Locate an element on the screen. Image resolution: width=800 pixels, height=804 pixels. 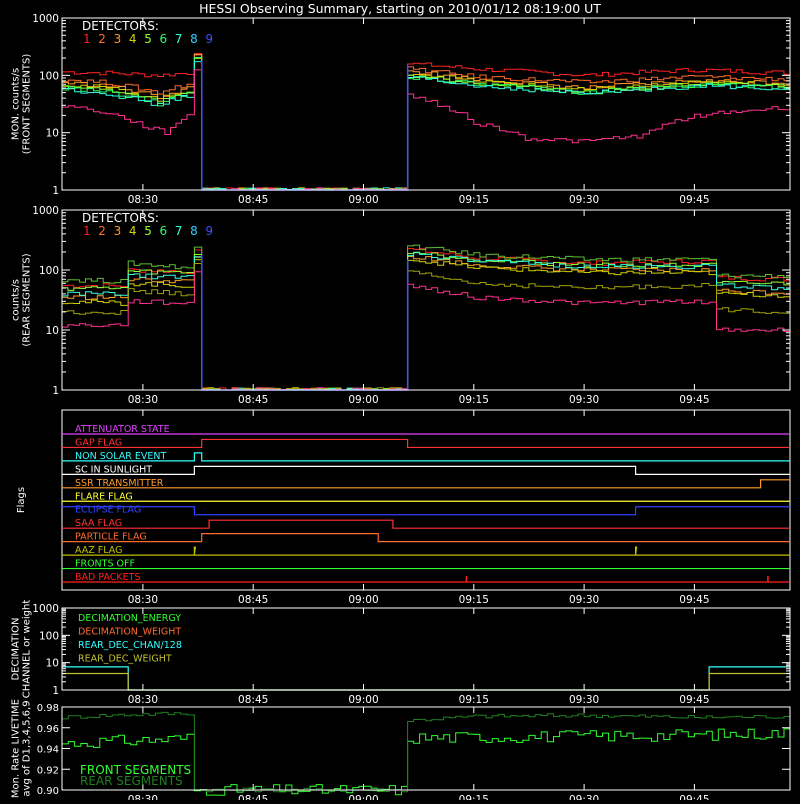
legend-detector-9: 9 is located at coordinates (209, 39).